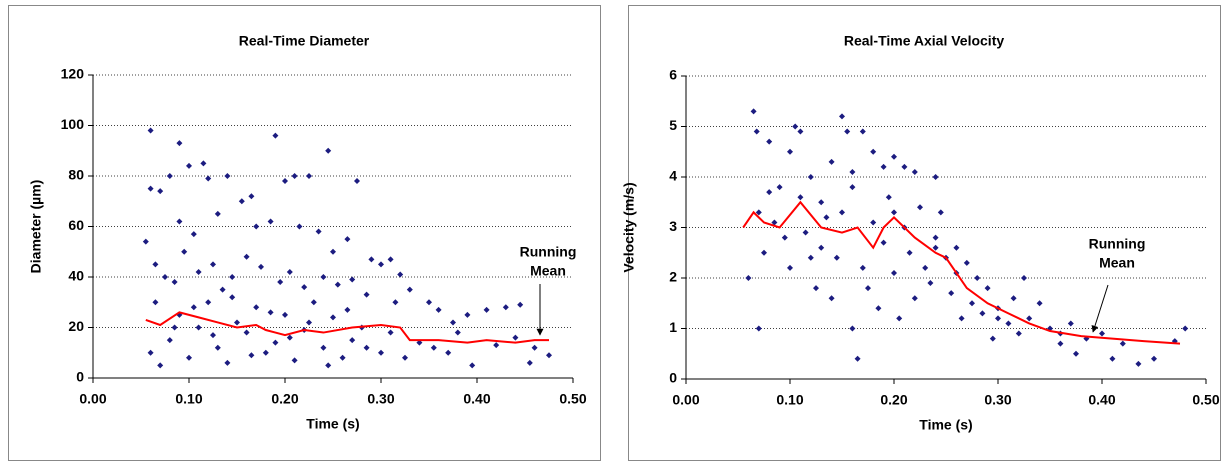  Describe the element at coordinates (284, 399) in the screenshot. I see `x-tick-label: 0.20` at that location.